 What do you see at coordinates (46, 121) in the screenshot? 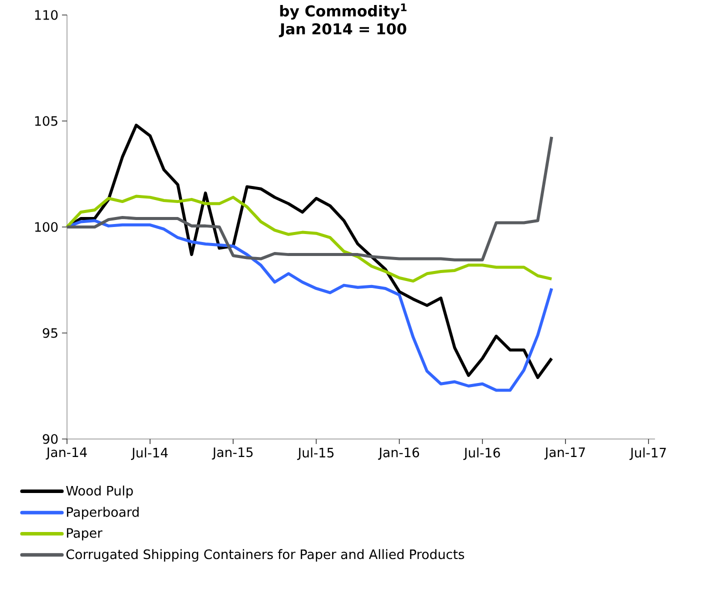
I see `y-tick-label: 105` at bounding box center [46, 121].